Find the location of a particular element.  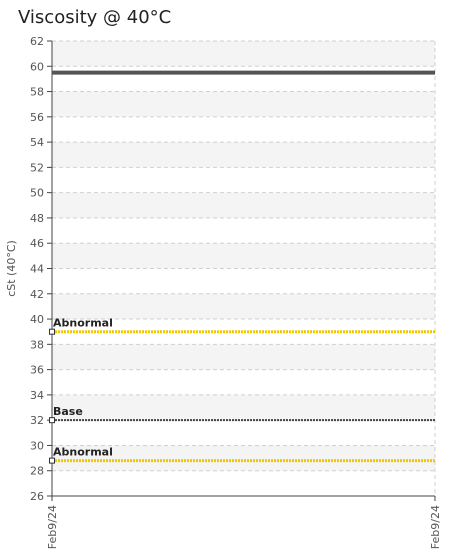

x-axis-ticks: Feb9/24 Feb9/24 is located at coordinates (244, 522).